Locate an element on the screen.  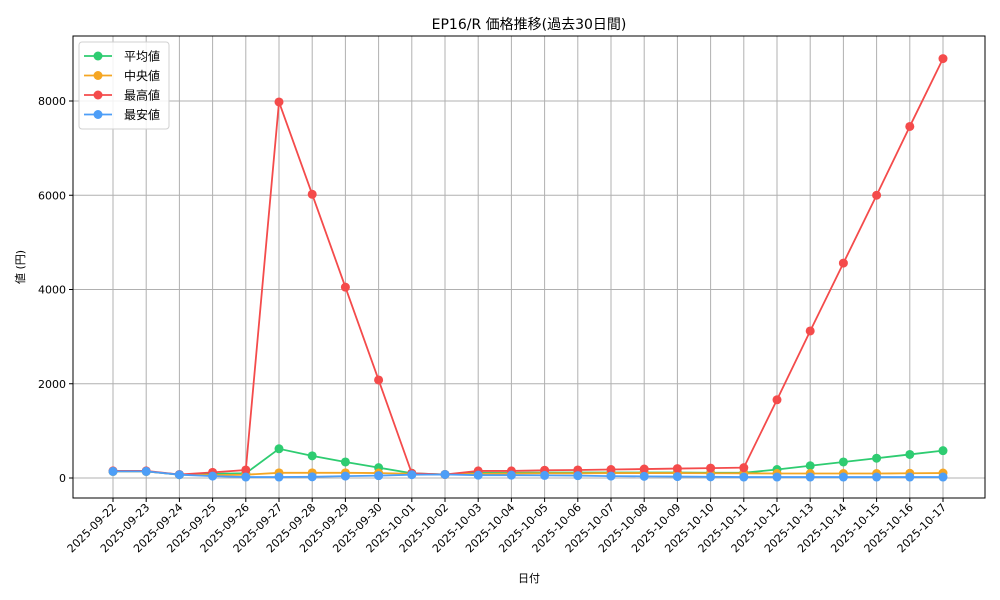
x-axis-label: 日付 is located at coordinates (529, 578).